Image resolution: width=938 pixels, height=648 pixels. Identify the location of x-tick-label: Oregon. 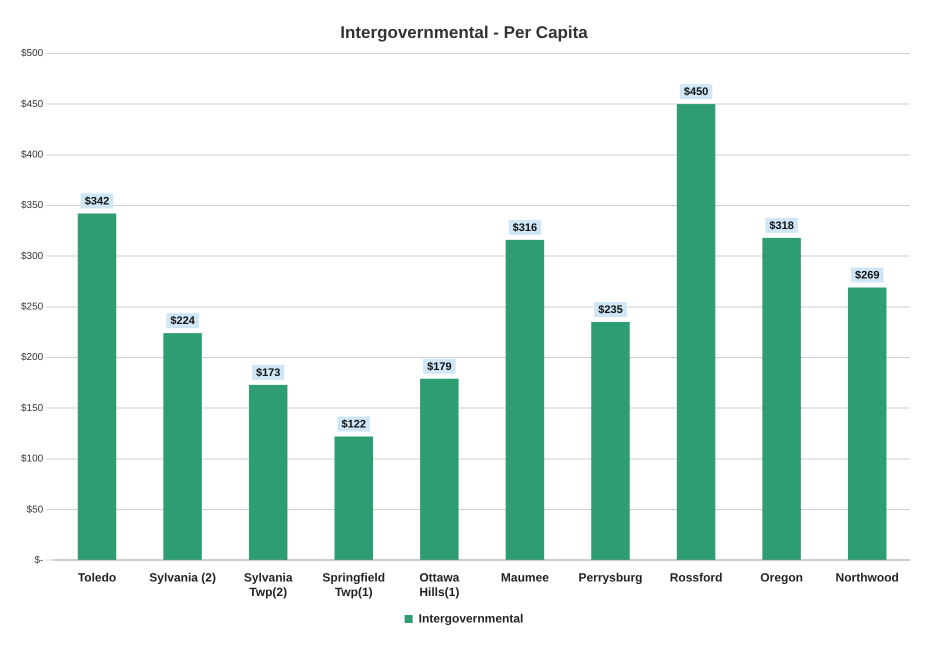
(781, 577).